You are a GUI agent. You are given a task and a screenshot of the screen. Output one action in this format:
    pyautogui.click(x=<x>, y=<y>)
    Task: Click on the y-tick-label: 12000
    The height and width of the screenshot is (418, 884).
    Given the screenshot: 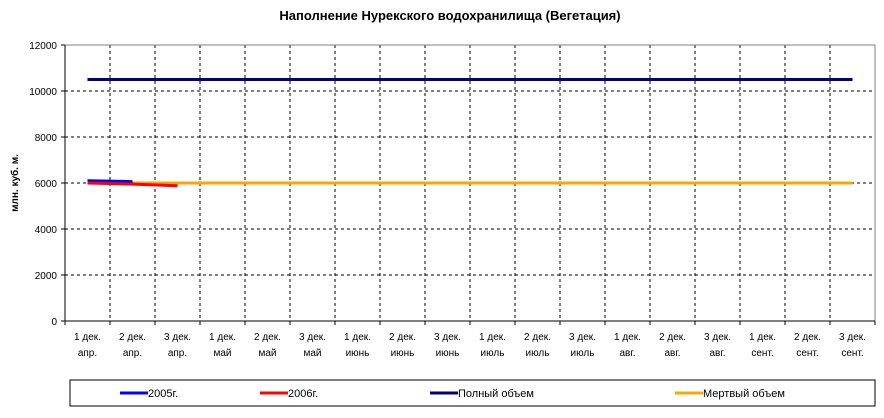 What is the action you would take?
    pyautogui.click(x=43, y=46)
    